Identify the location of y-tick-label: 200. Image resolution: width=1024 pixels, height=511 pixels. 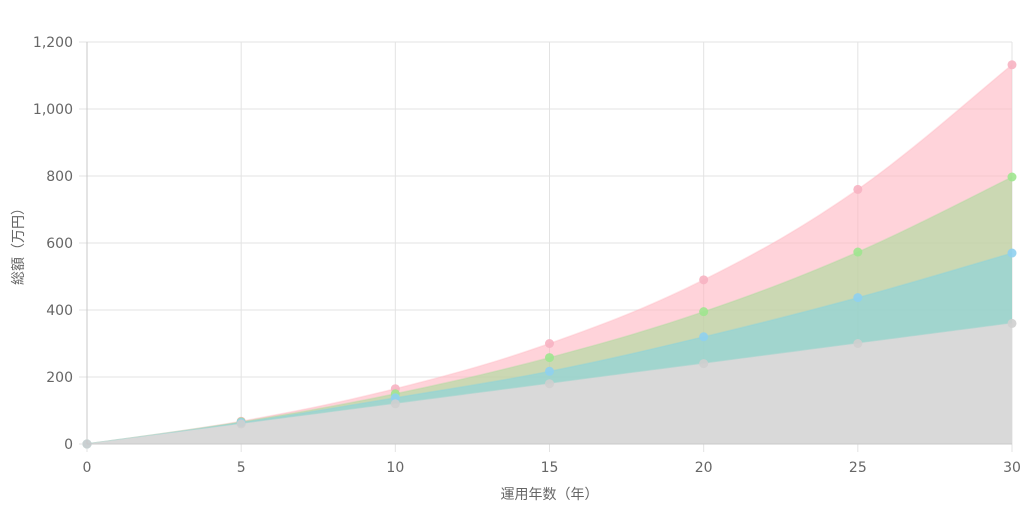
(59, 378).